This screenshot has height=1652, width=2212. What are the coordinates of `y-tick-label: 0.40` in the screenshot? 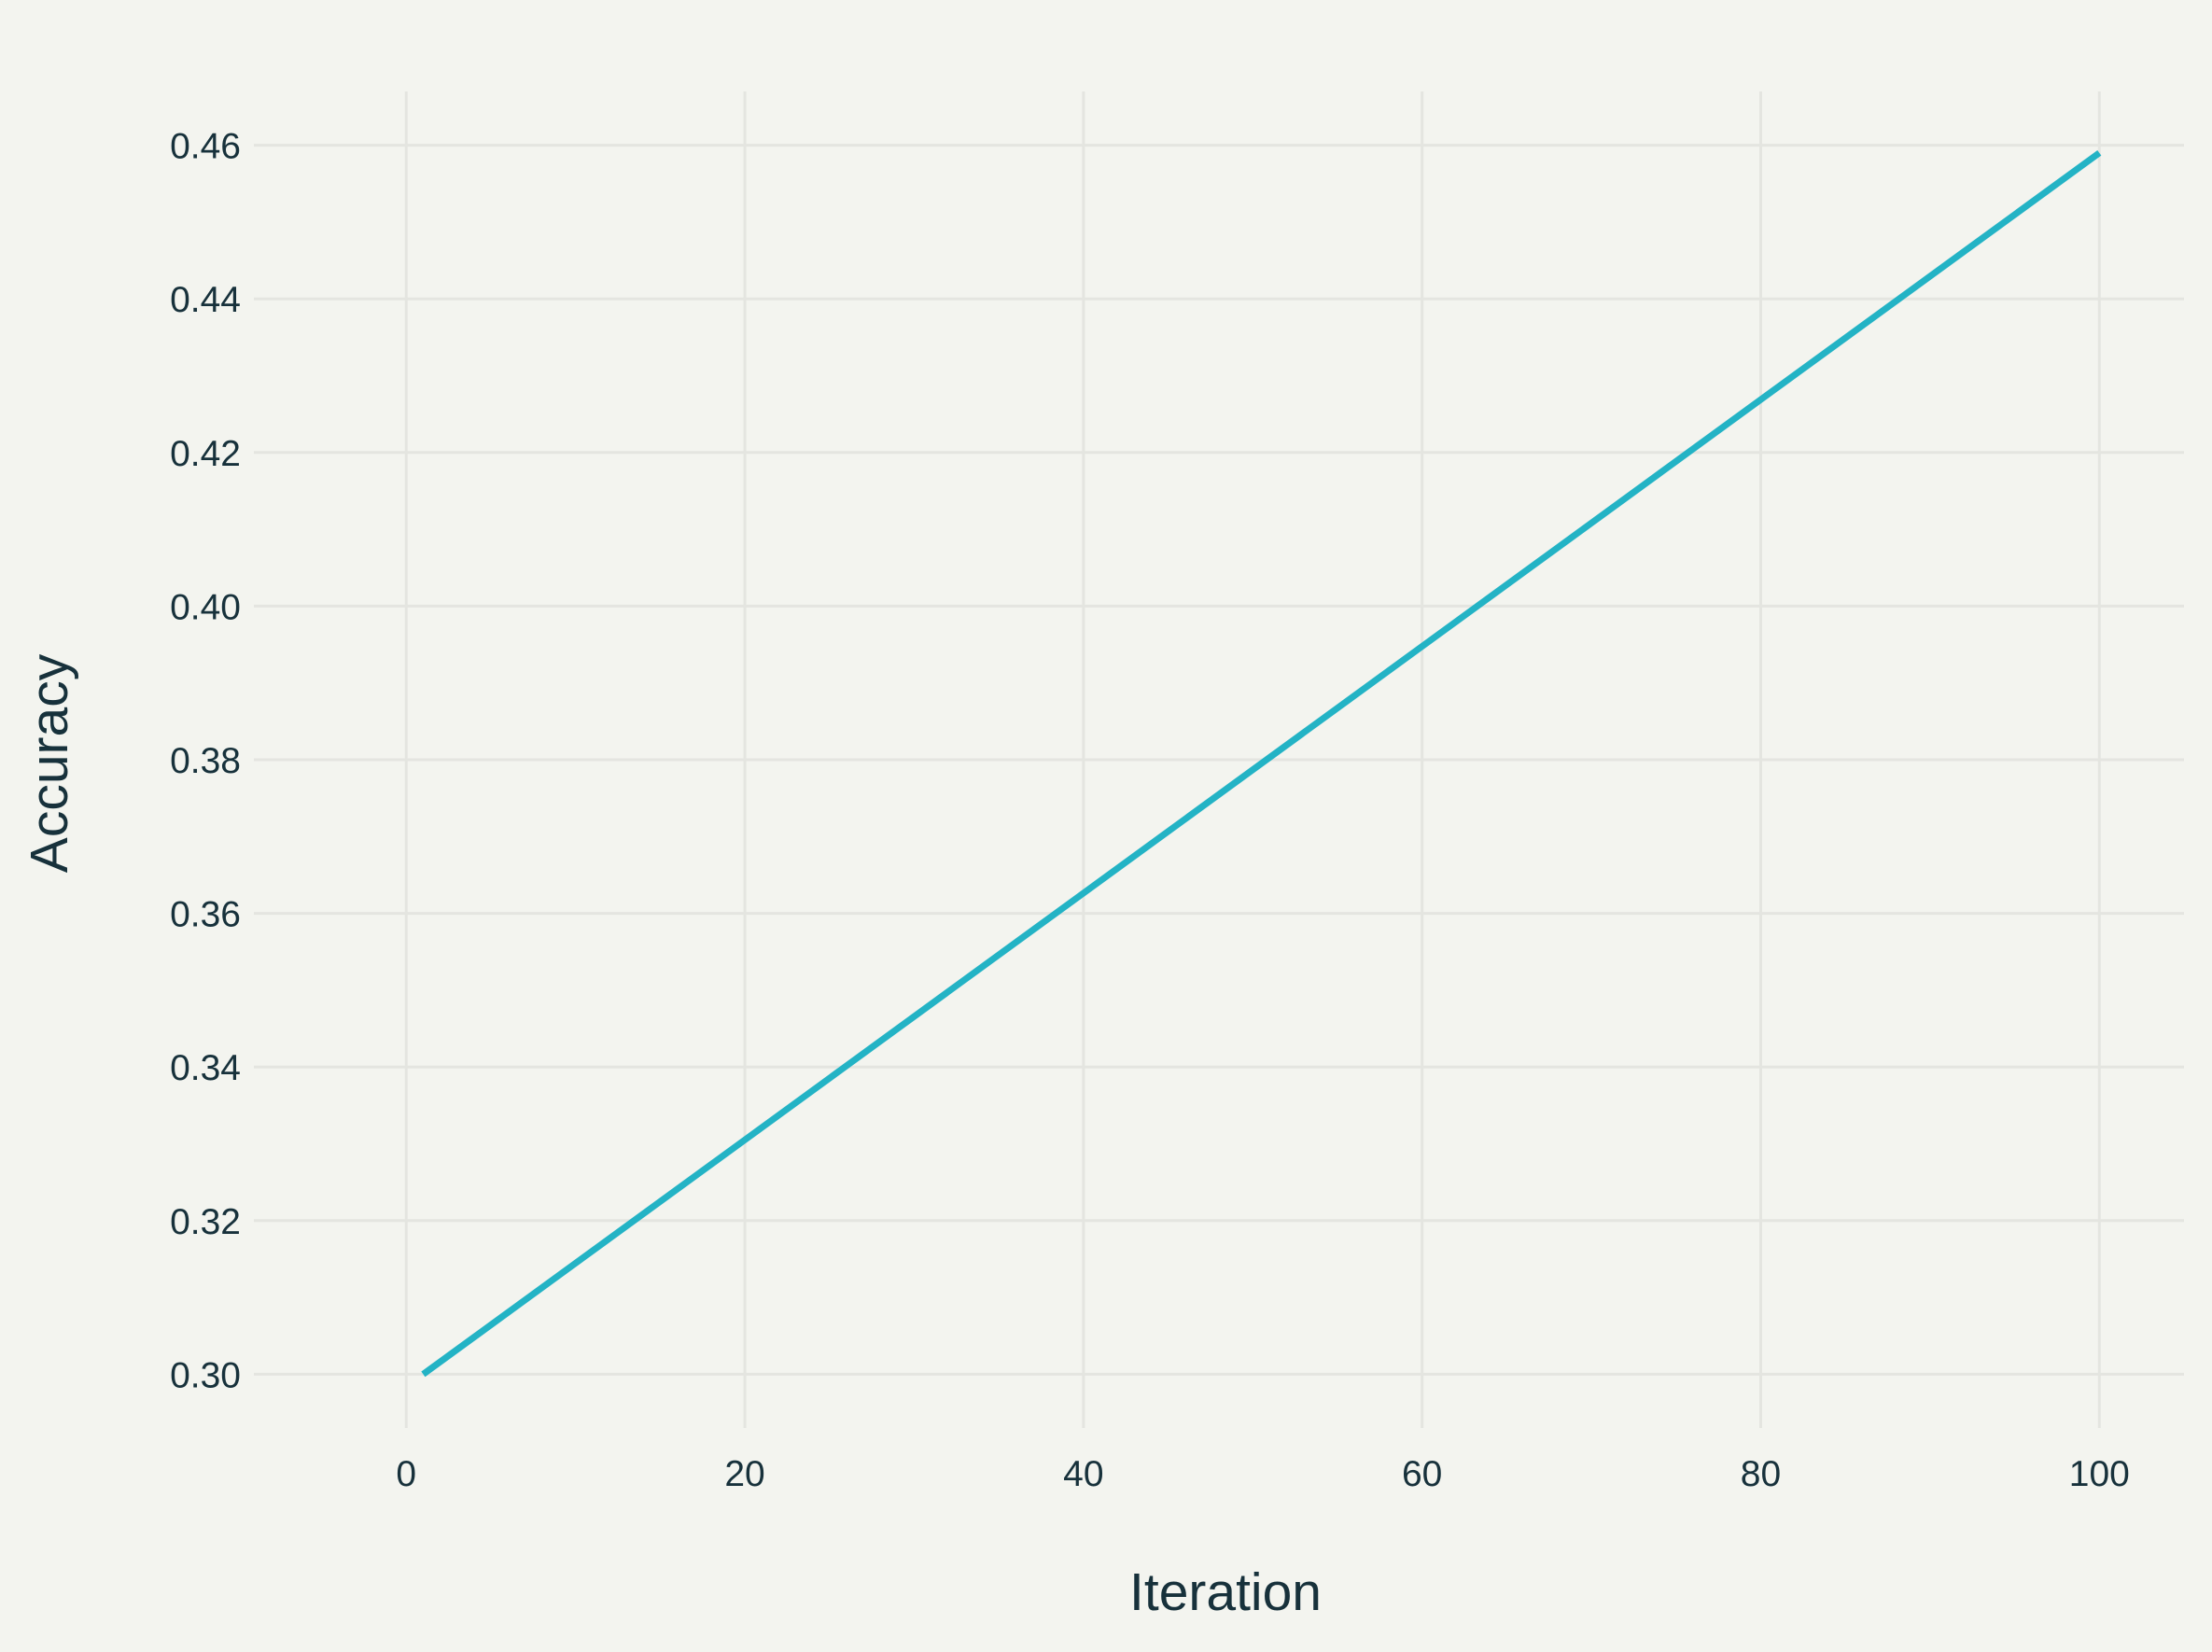 It's located at (205, 607).